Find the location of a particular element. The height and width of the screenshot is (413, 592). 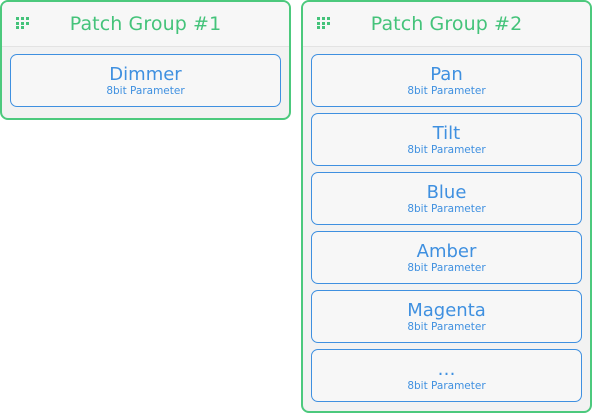

parameter-button-dimmer: Dimmer 8bit Parameter is located at coordinates (145, 80).